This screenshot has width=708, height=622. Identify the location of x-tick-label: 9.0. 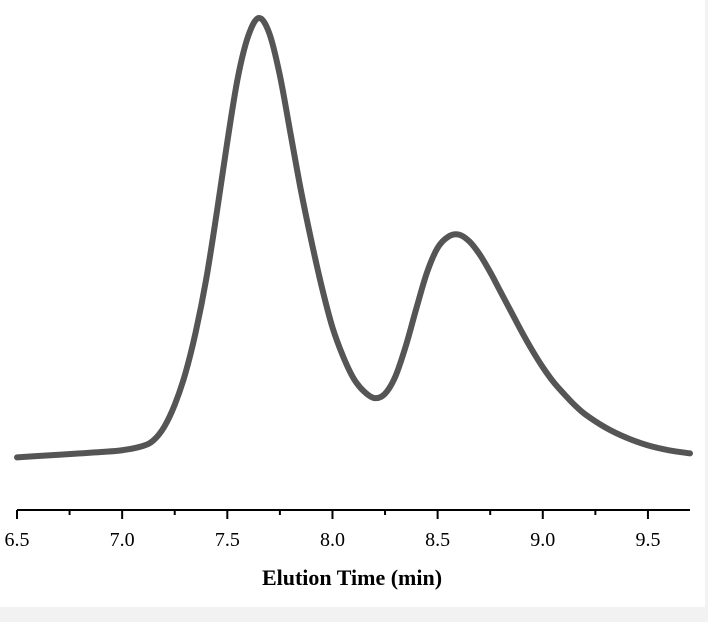
(542, 540).